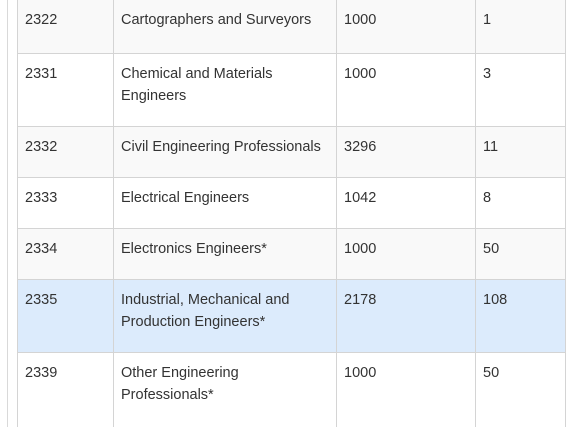  Describe the element at coordinates (225, 254) in the screenshot. I see `occupation-name-cell: Electronics Engineers*` at that location.